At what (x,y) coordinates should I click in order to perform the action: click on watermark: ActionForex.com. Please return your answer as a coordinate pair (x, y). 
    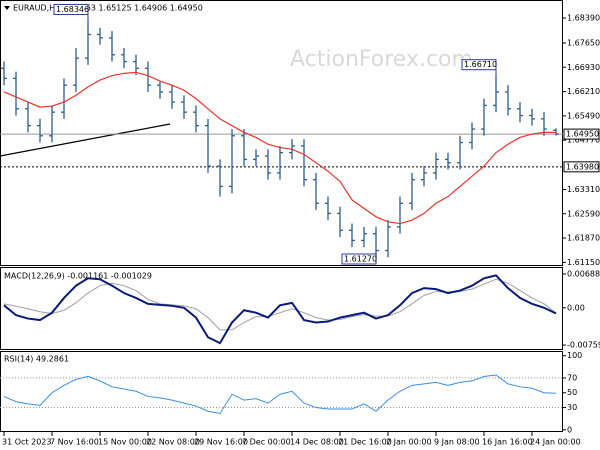
    Looking at the image, I should click on (381, 59).